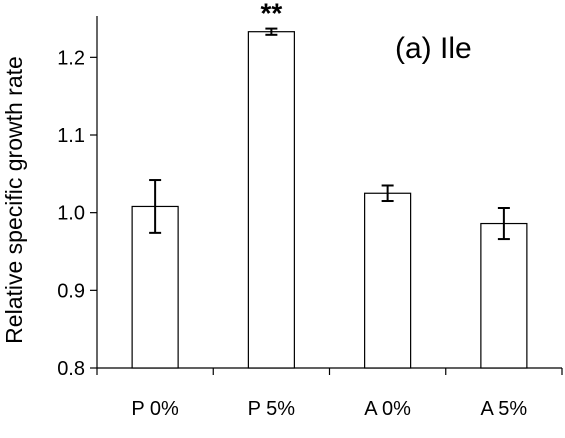 This screenshot has height=438, width=565. What do you see at coordinates (272, 409) in the screenshot?
I see `x-tick-label: P 5%` at bounding box center [272, 409].